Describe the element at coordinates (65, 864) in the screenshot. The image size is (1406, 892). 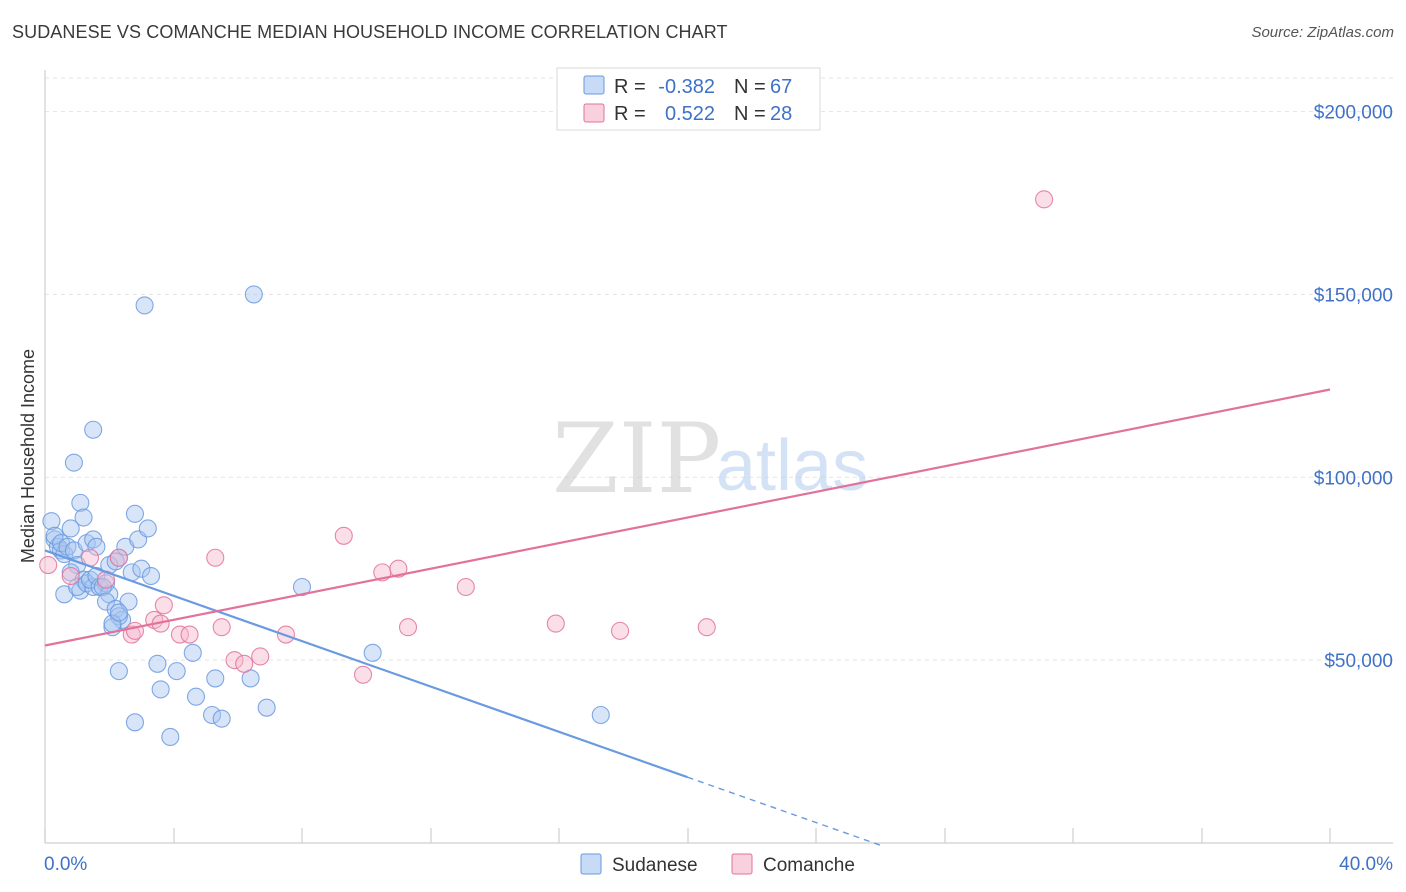
I see `x-tick-label-min: 0.0%` at that location.